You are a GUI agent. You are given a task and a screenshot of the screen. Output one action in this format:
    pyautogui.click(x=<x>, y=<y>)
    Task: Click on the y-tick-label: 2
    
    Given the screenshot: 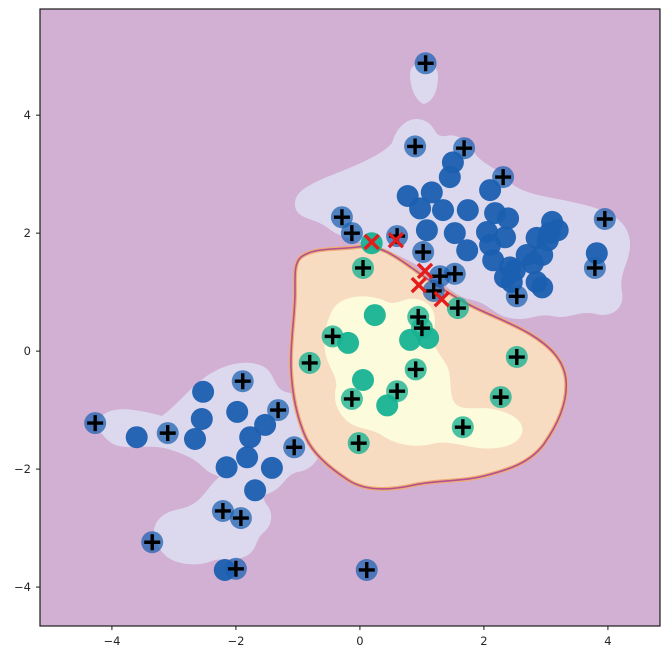 What is the action you would take?
    pyautogui.click(x=27, y=233)
    